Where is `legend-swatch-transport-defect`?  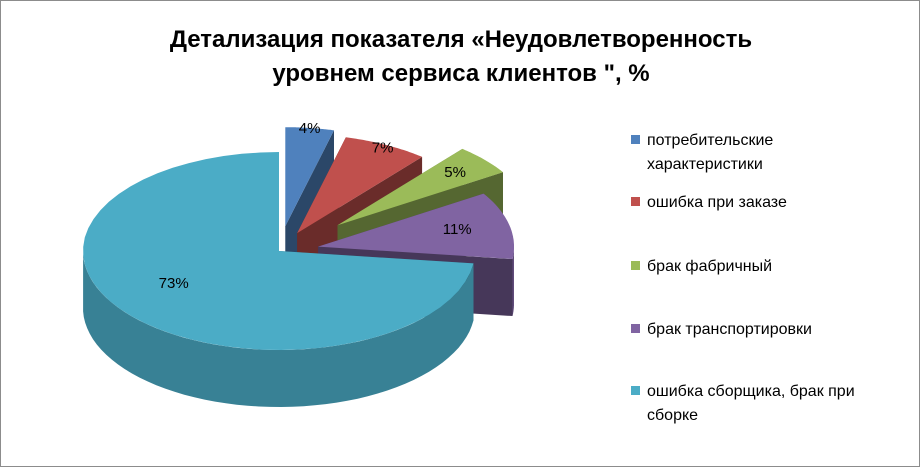
legend-swatch-transport-defect is located at coordinates (635, 328).